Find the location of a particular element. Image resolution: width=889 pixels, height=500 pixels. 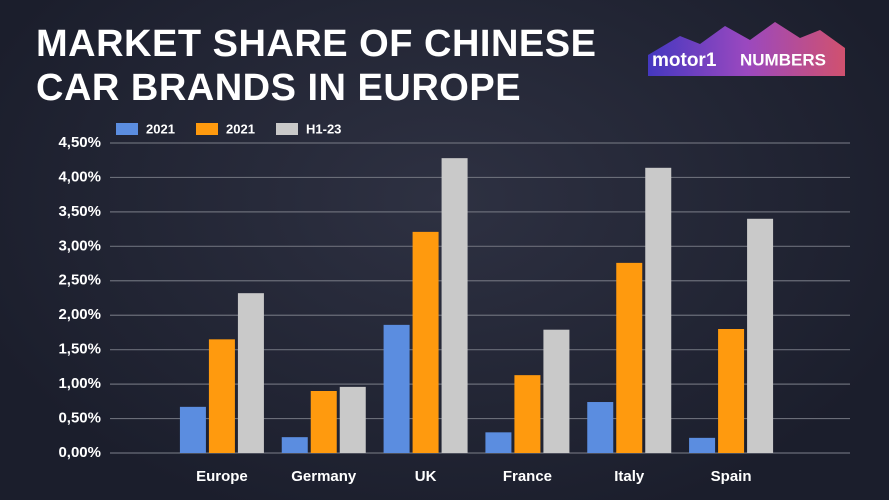

x-tick-label: UK is located at coordinates (426, 476).